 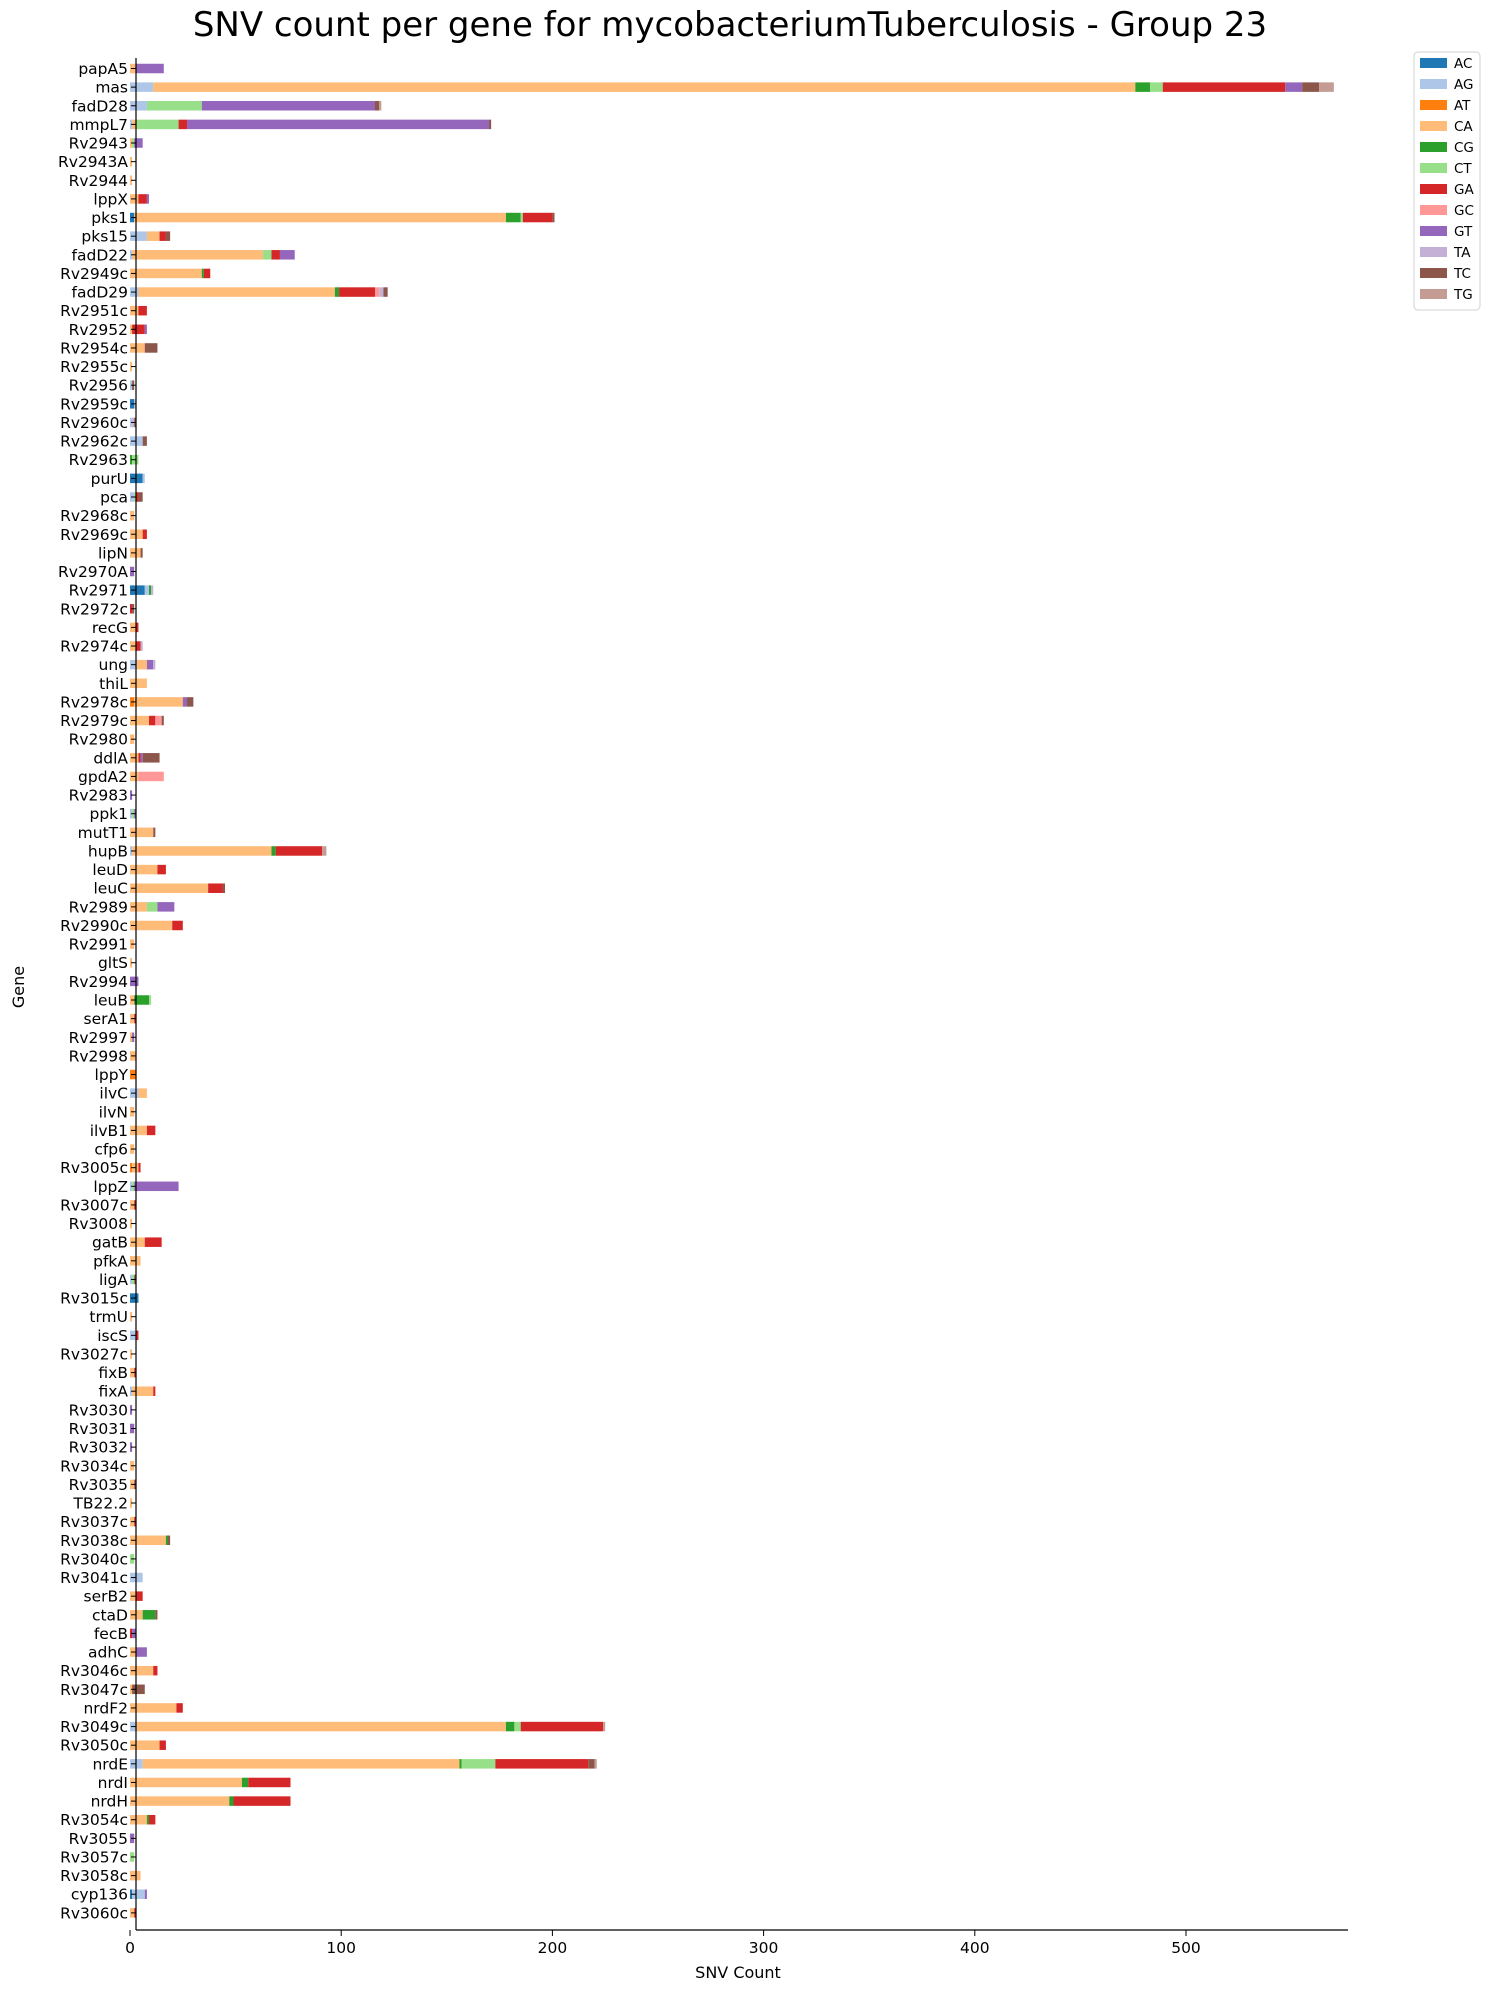 What do you see at coordinates (94, 1671) in the screenshot?
I see `y-tick-label-Rv3046c: Rv3046c` at bounding box center [94, 1671].